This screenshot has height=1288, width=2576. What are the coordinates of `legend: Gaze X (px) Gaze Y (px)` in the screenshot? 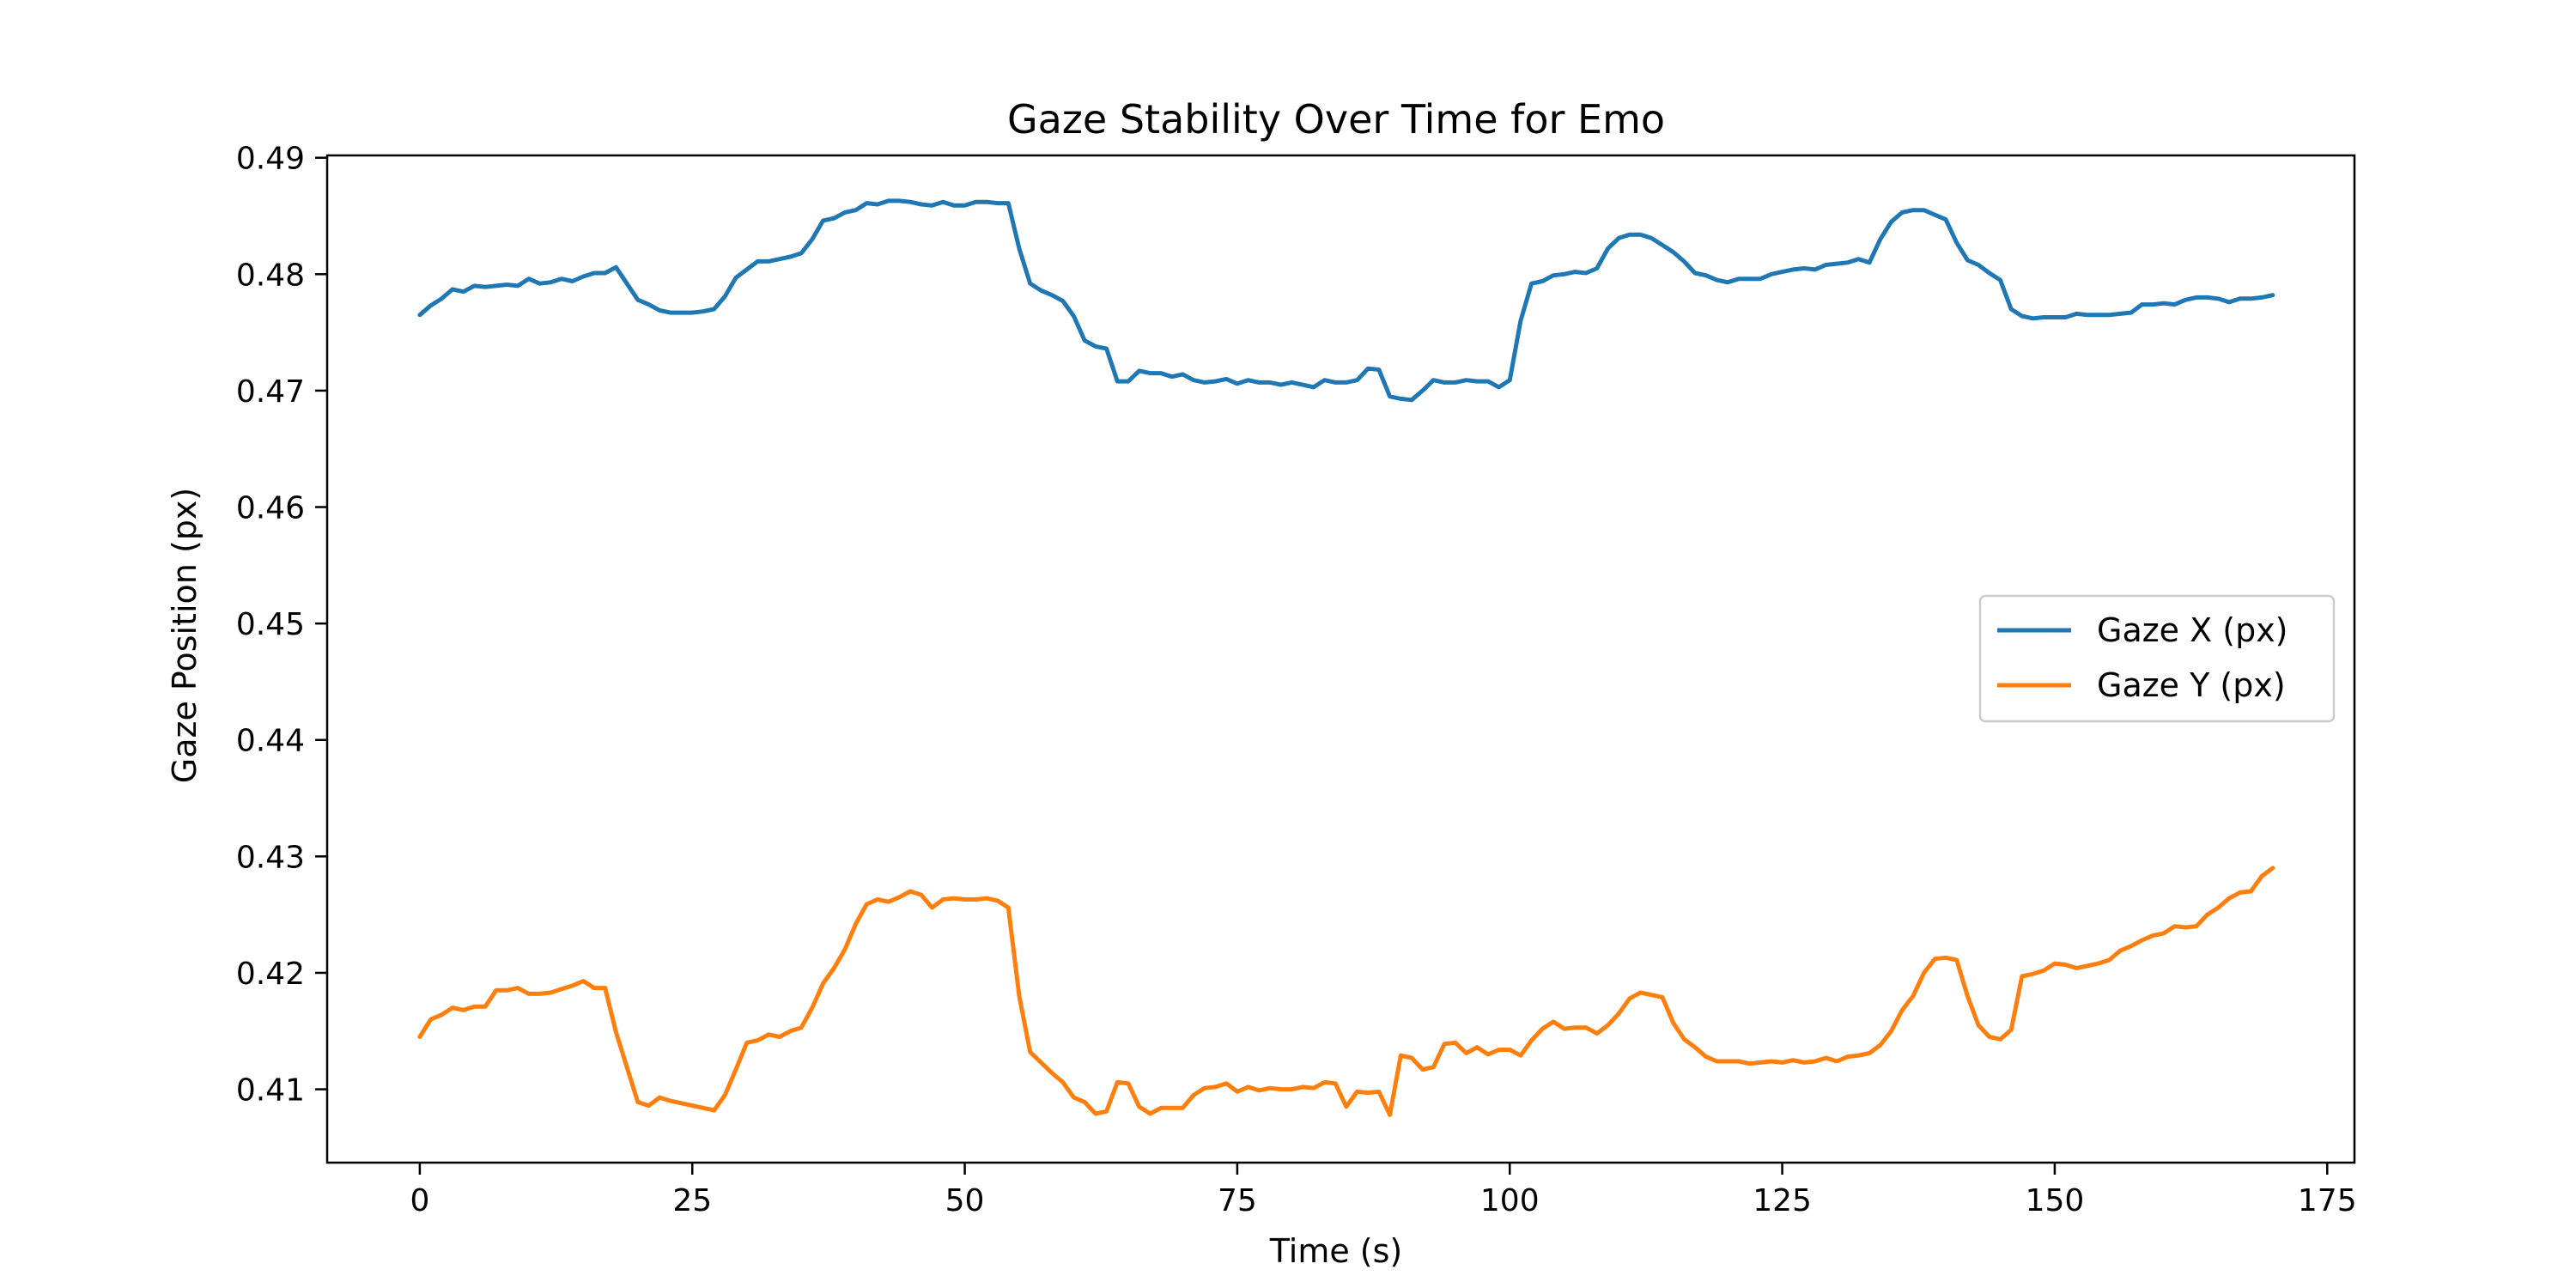 It's located at (2157, 658).